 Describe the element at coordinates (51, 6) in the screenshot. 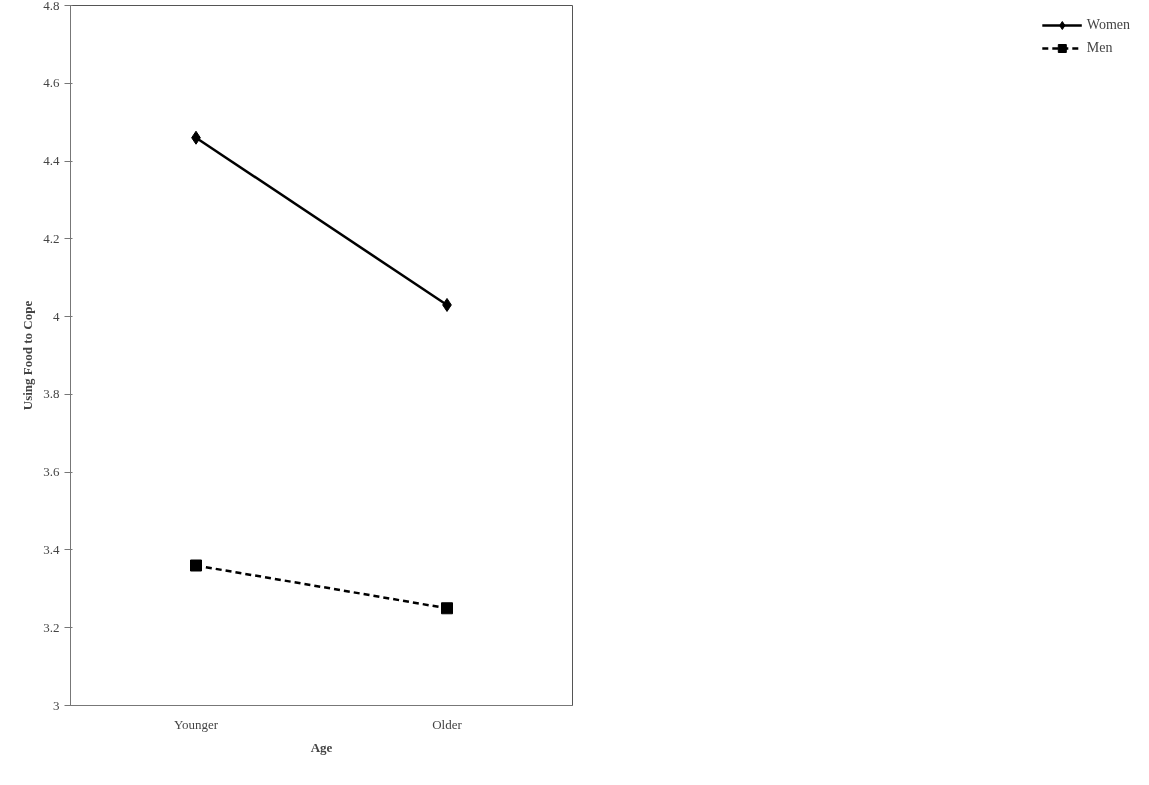

I see `y-tick-label: 4.8` at that location.